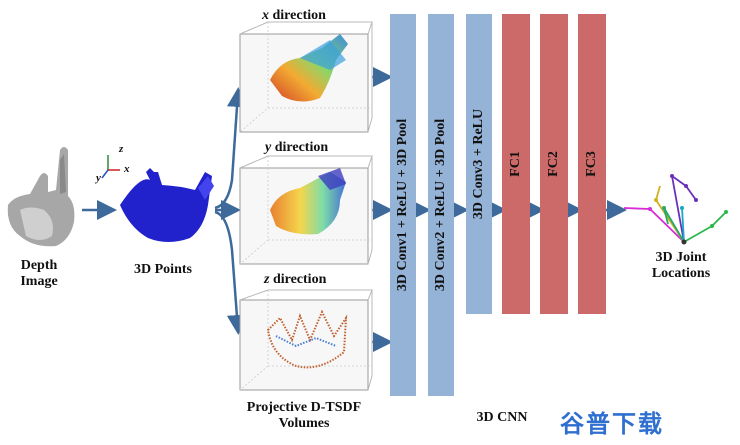  Describe the element at coordinates (163, 269) in the screenshot. I see `points-label: 3D Points` at that location.